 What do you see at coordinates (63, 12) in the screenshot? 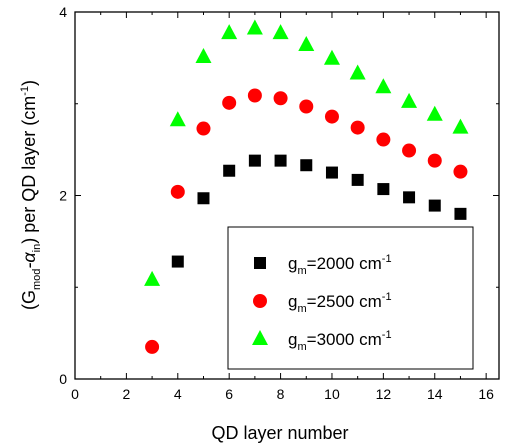
I see `y-tick-label: 4` at bounding box center [63, 12].